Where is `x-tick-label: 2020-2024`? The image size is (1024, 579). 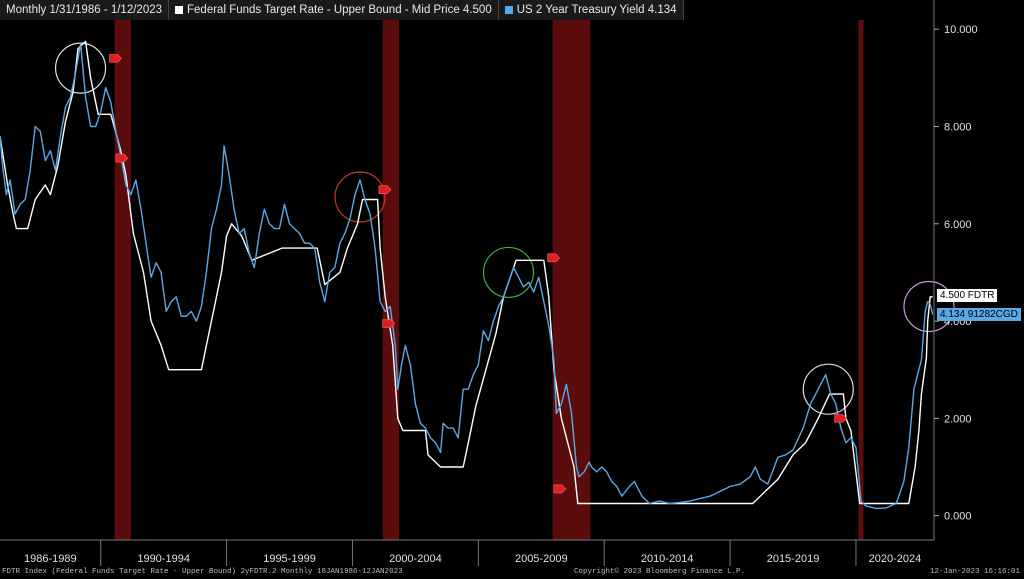
x-tick-label: 2020-2024 is located at coordinates (895, 559).